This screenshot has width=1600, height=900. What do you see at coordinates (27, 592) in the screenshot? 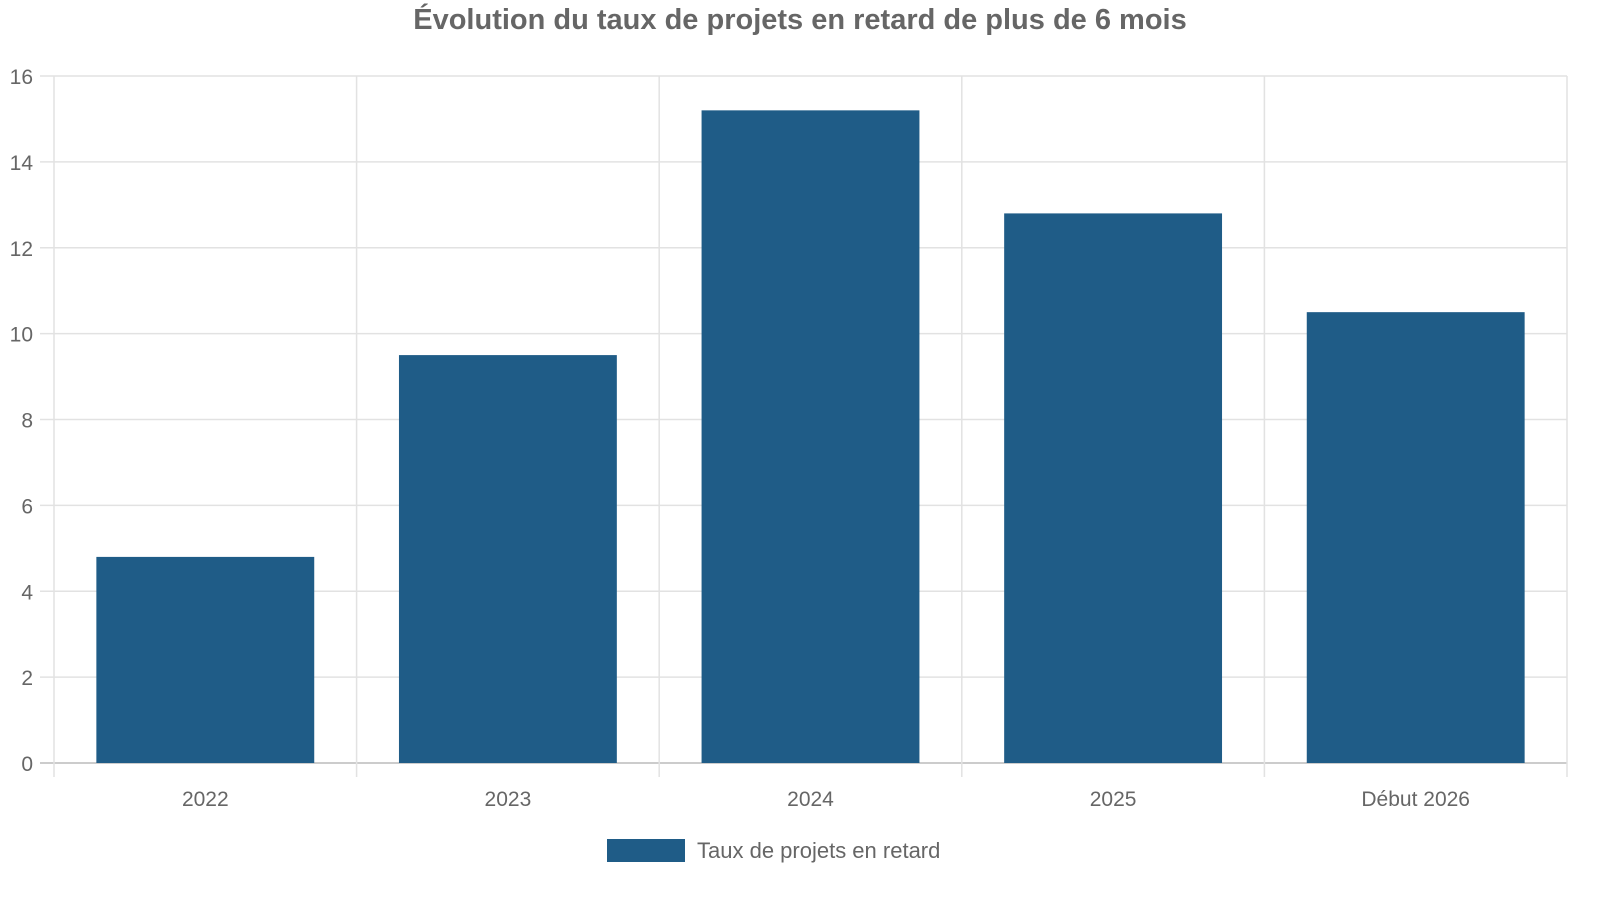
I see `y-tick-label: 4` at bounding box center [27, 592].